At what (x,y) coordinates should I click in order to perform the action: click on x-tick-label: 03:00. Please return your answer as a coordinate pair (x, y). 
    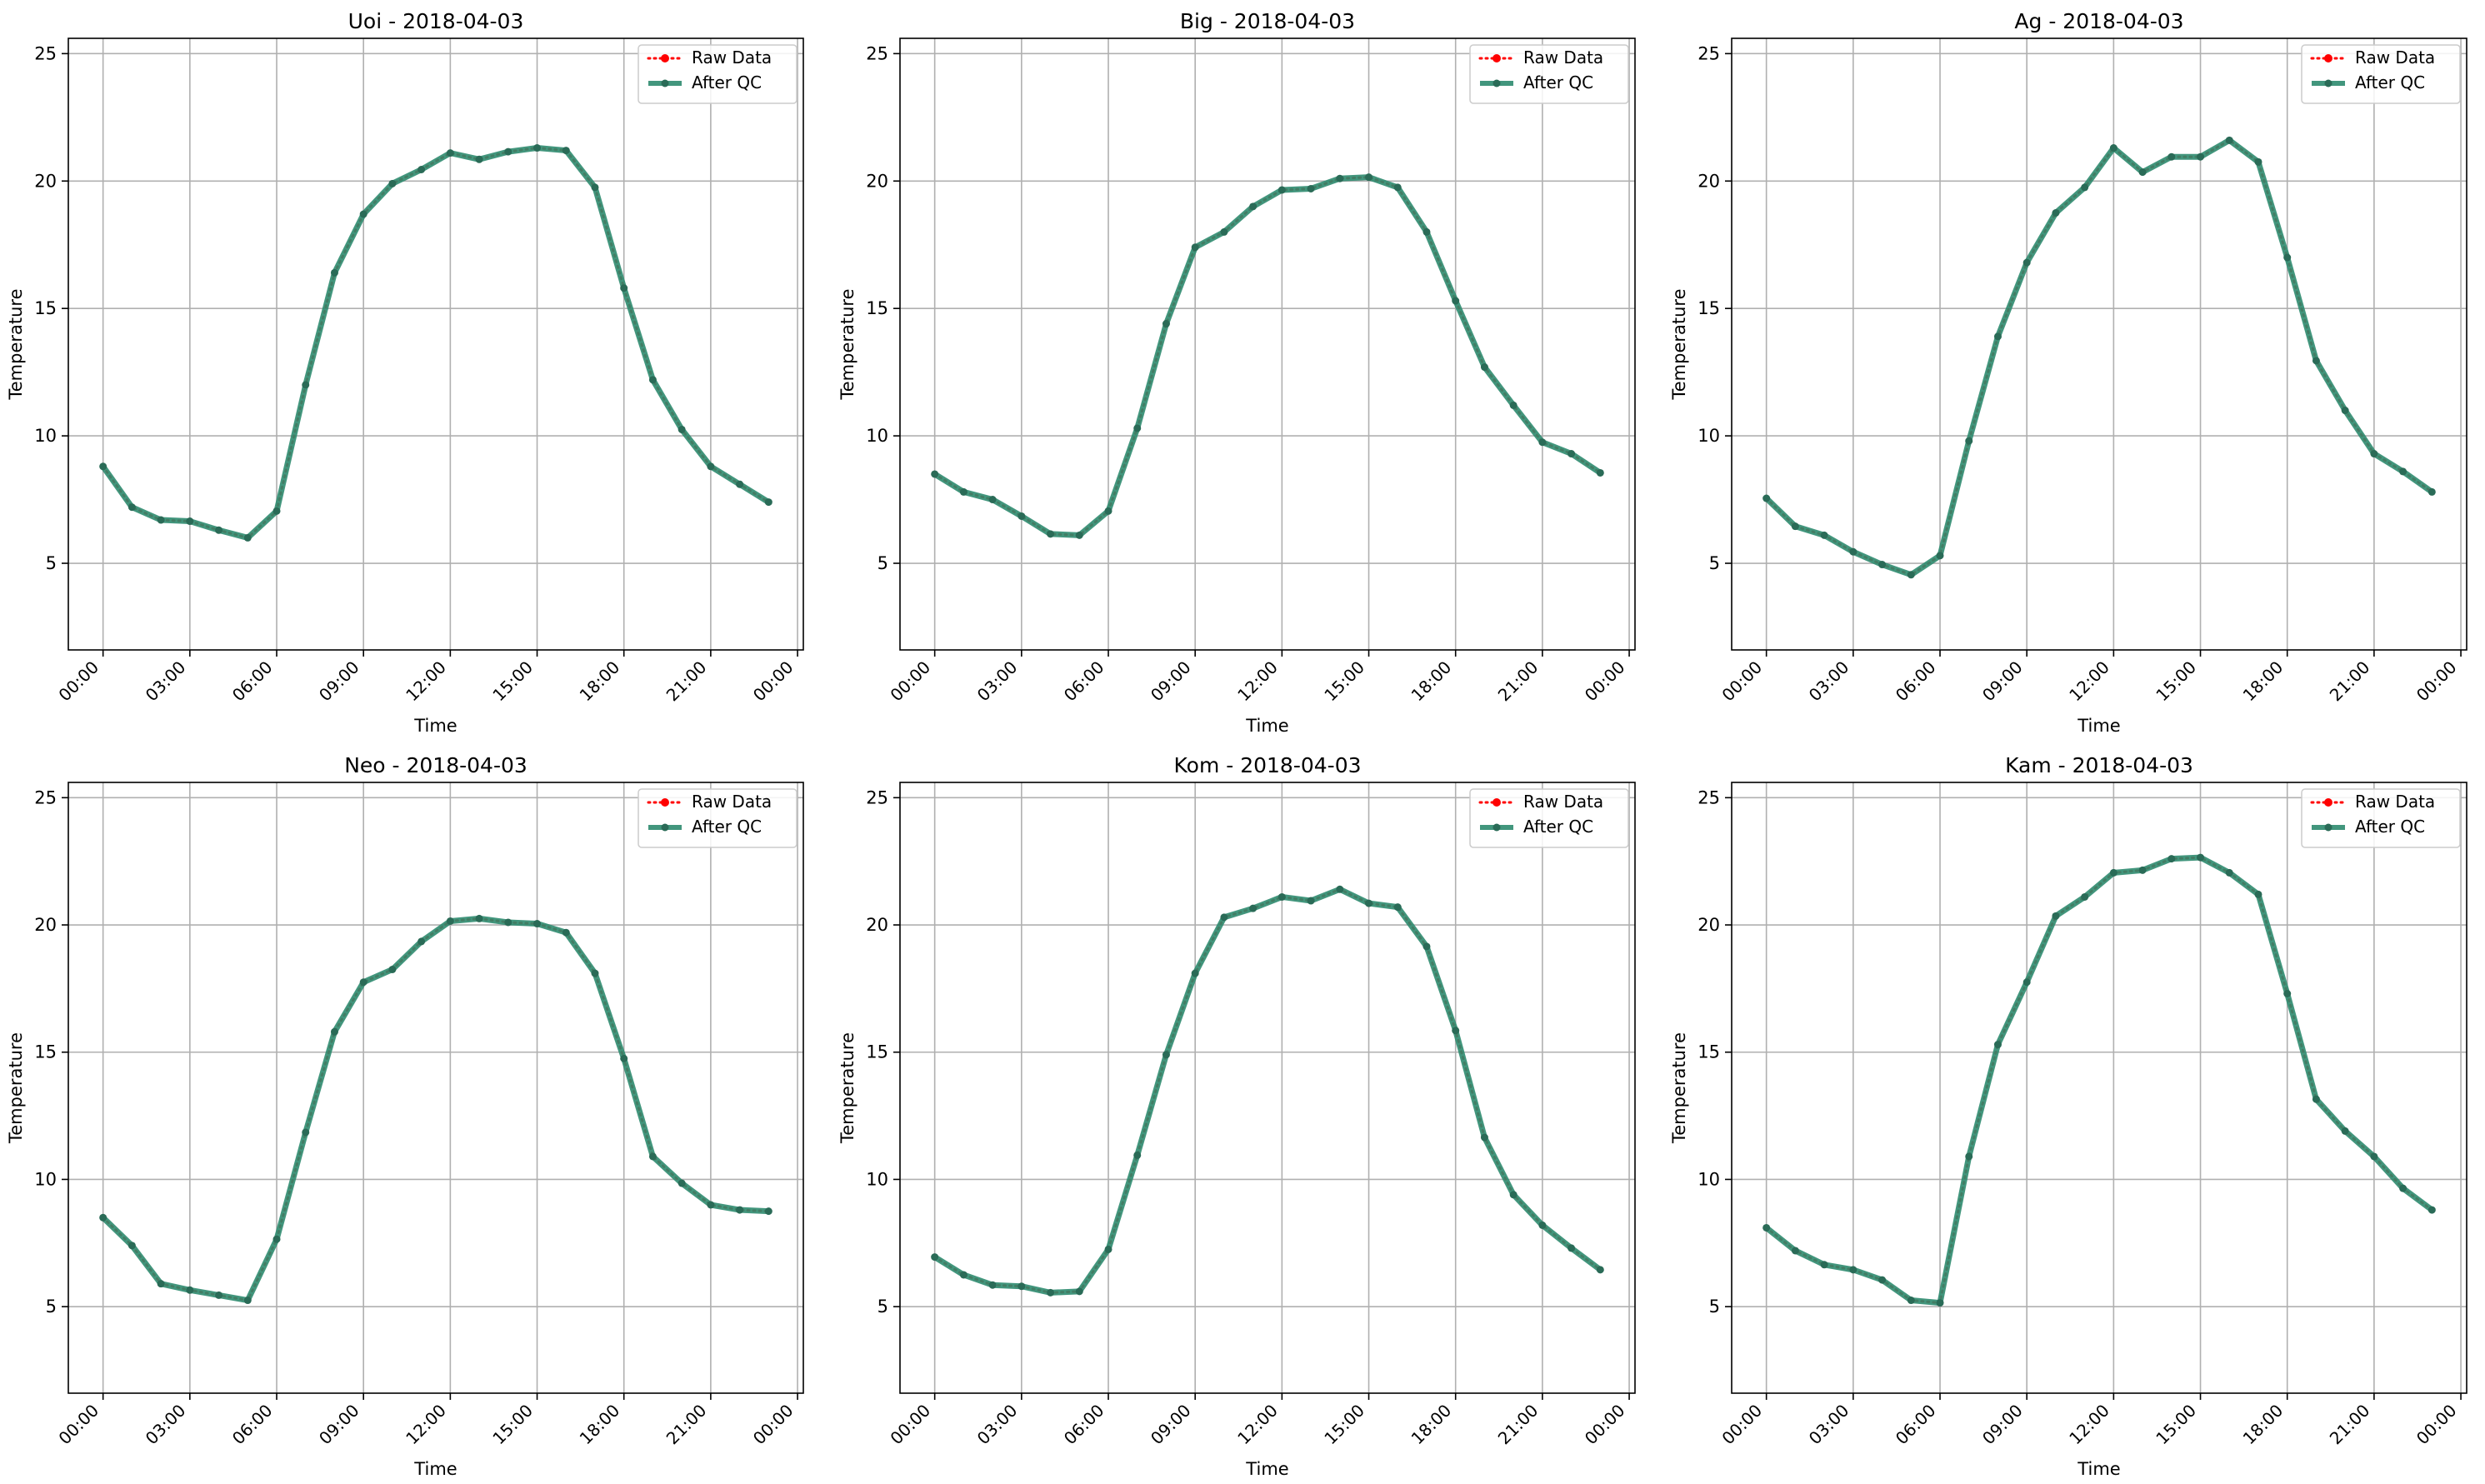
    Looking at the image, I should click on (166, 1425).